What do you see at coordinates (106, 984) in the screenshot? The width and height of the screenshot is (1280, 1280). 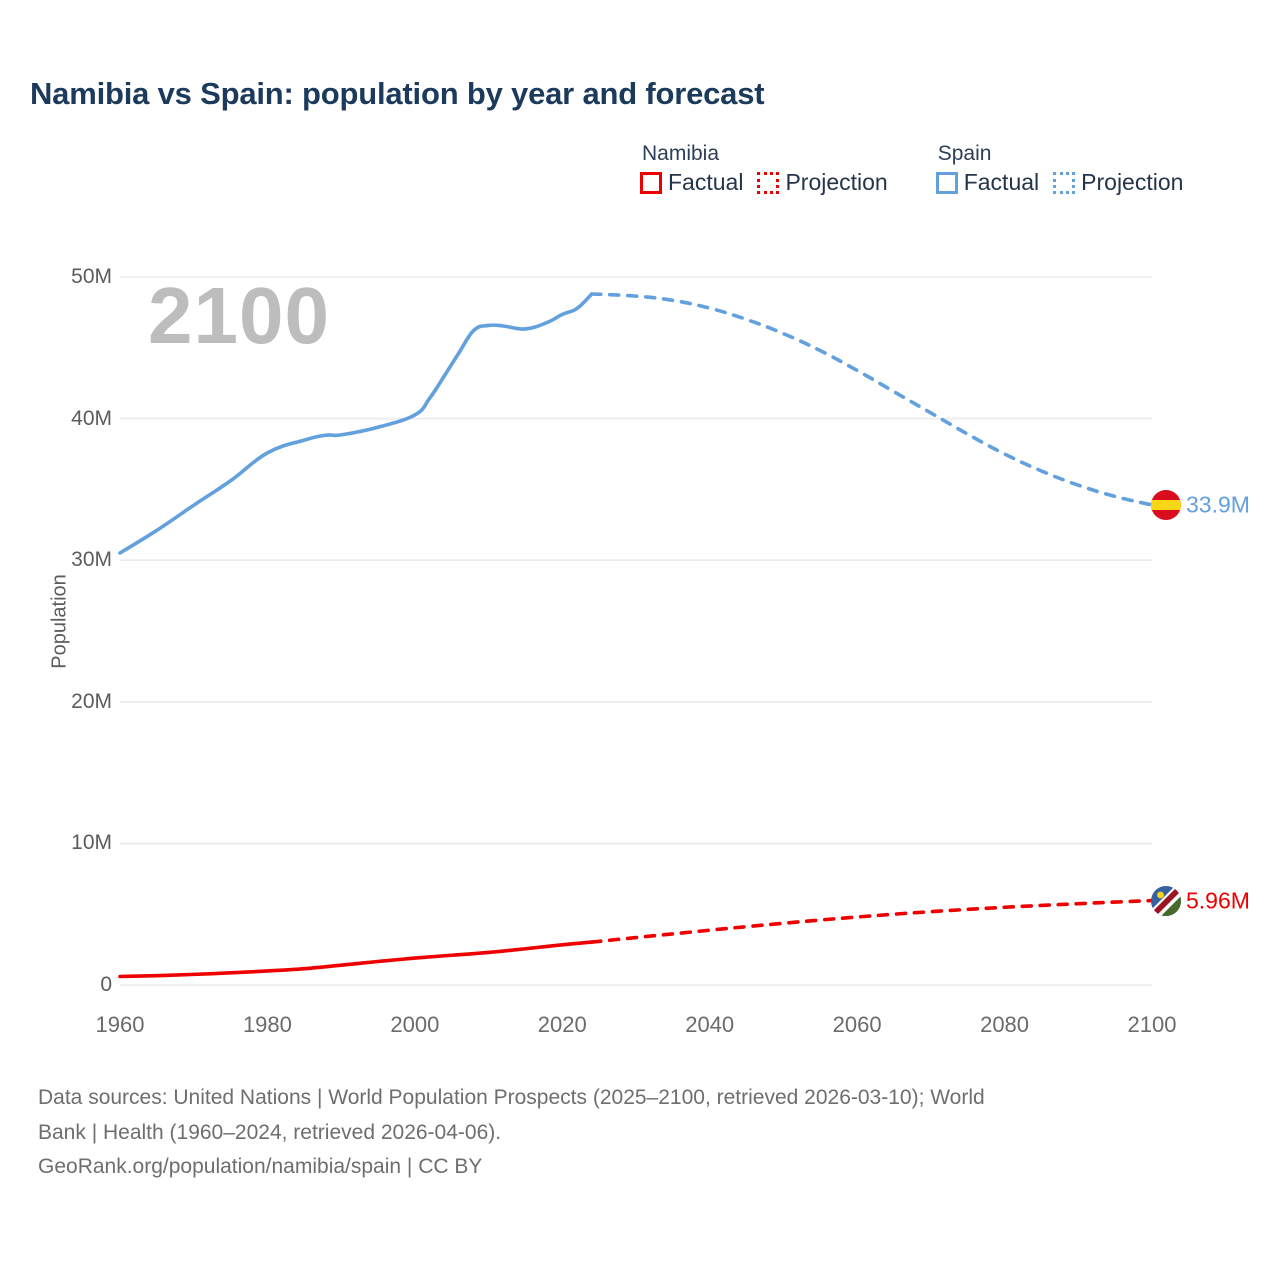 I see `y-axis-tick-label: 0` at bounding box center [106, 984].